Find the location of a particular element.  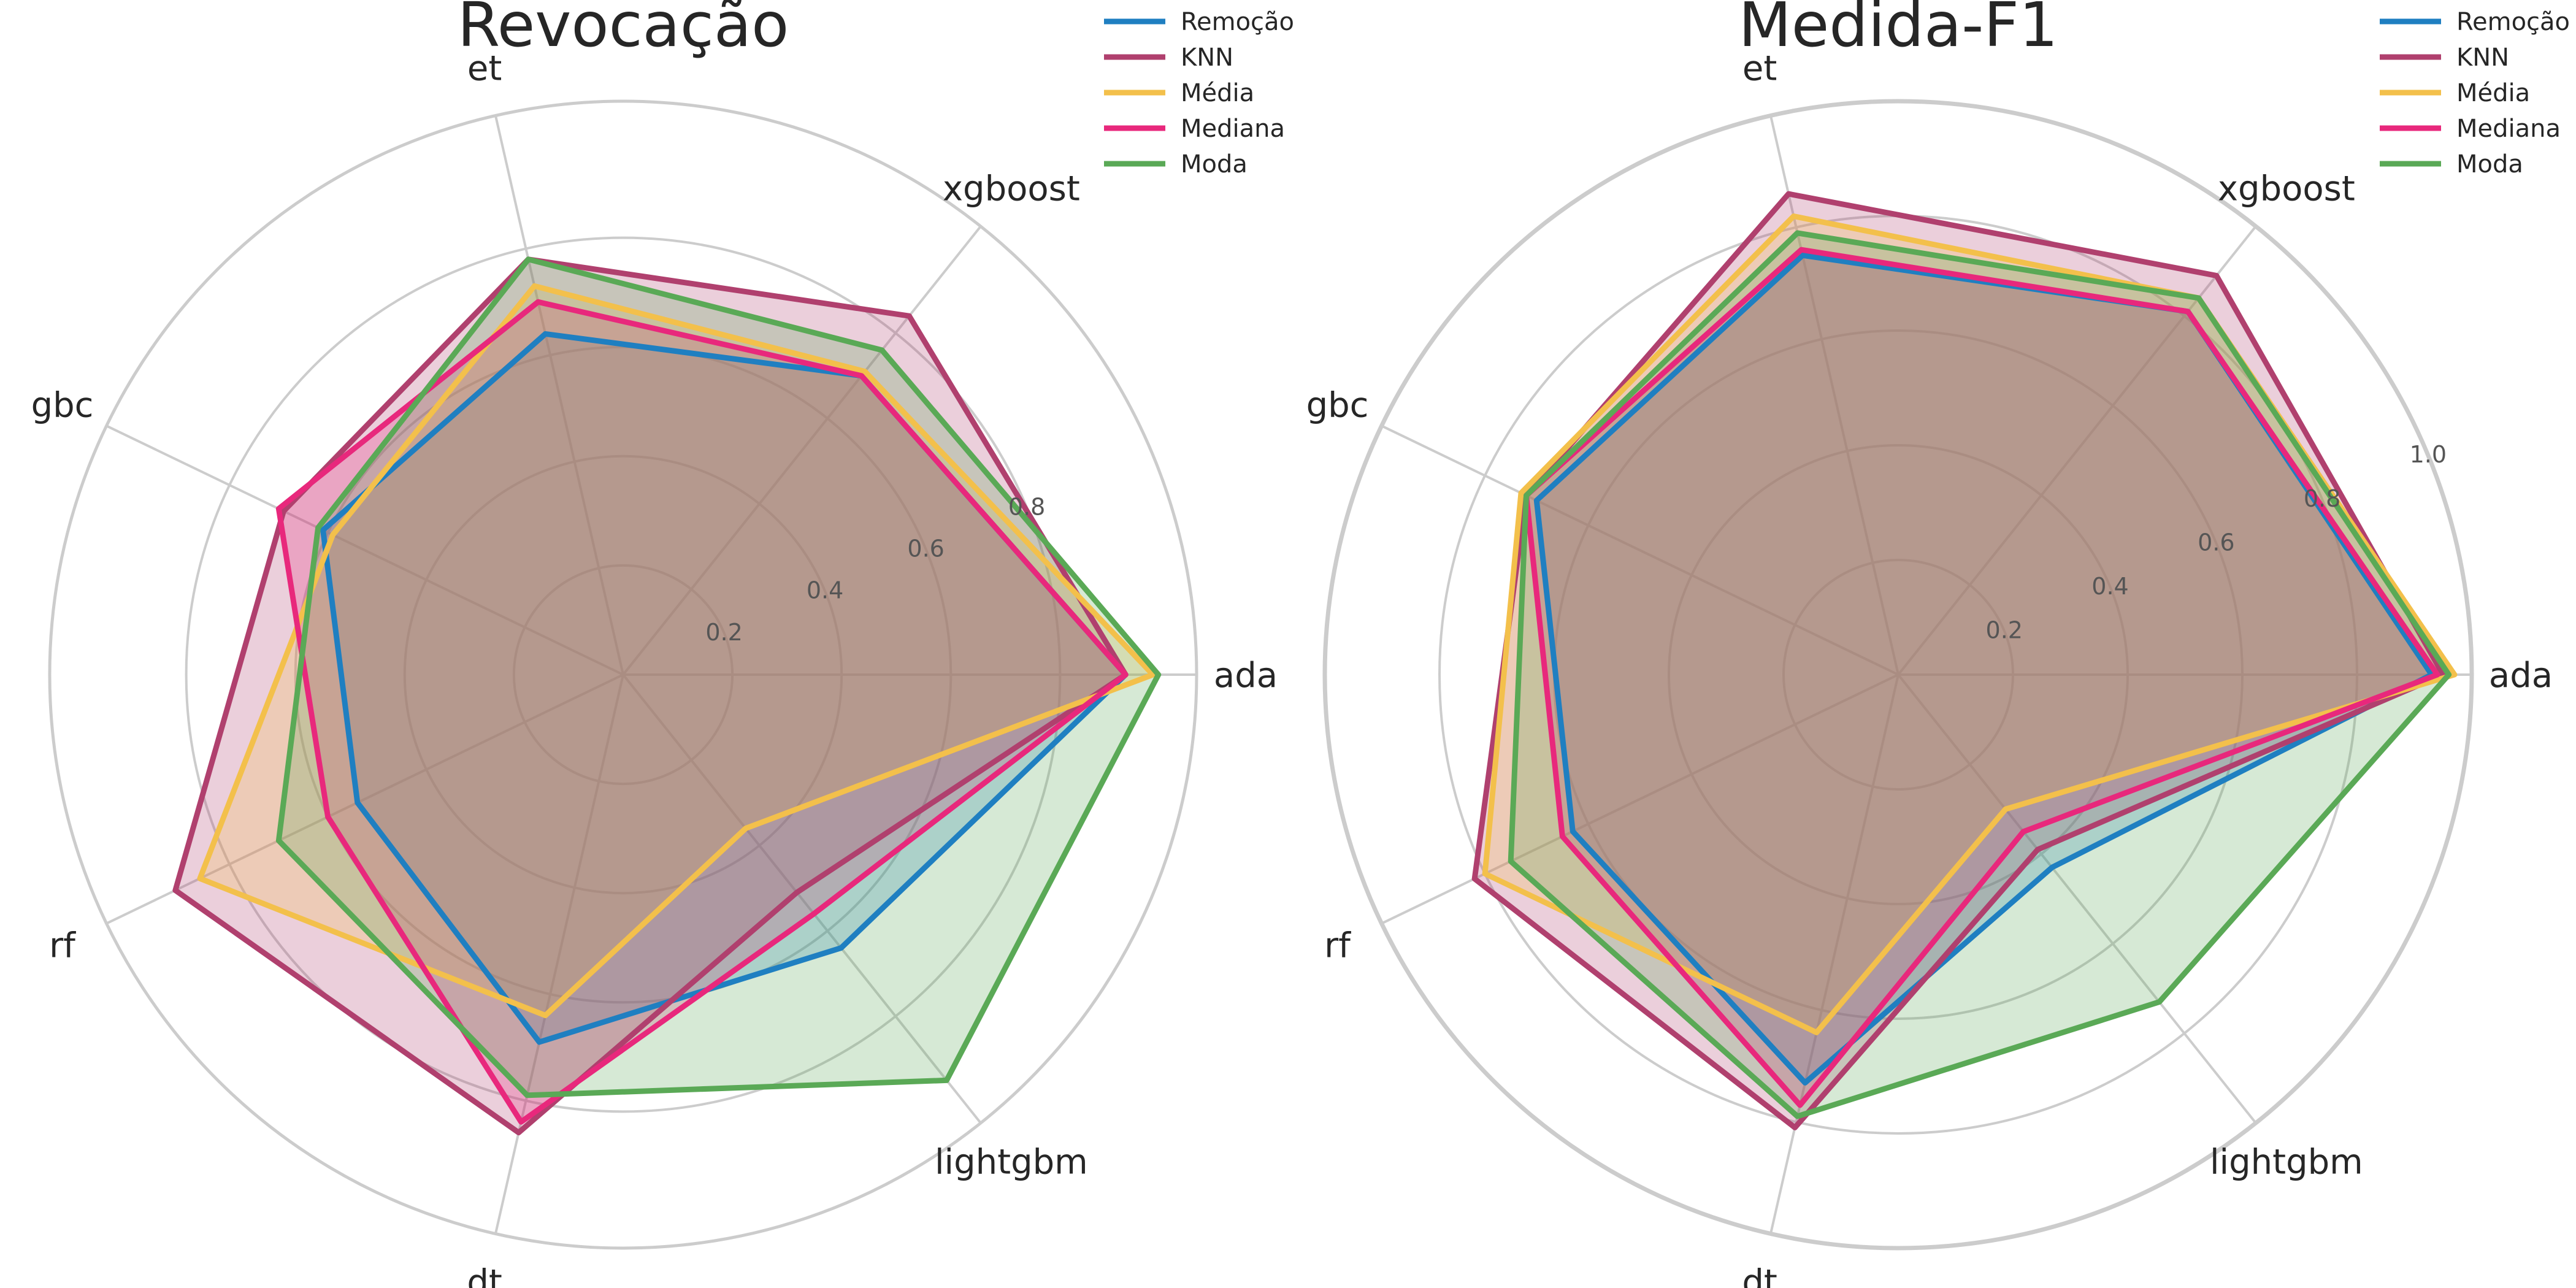

r-tick-label: 1.0 is located at coordinates (2428, 454).